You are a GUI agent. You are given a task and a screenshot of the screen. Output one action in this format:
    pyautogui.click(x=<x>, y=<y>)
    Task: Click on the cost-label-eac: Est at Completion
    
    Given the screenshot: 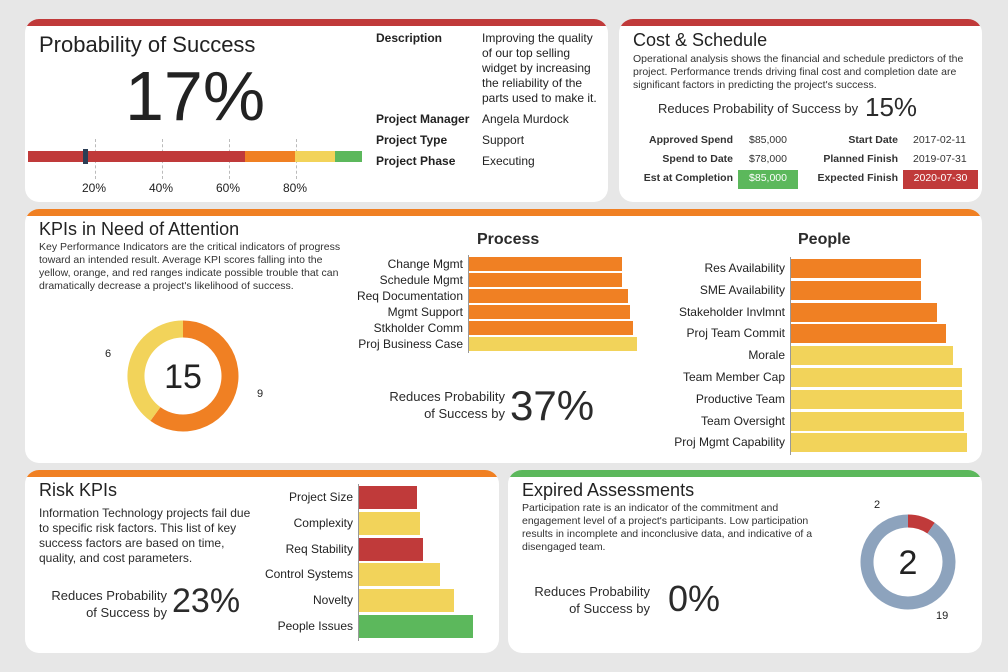 What is the action you would take?
    pyautogui.click(x=688, y=178)
    